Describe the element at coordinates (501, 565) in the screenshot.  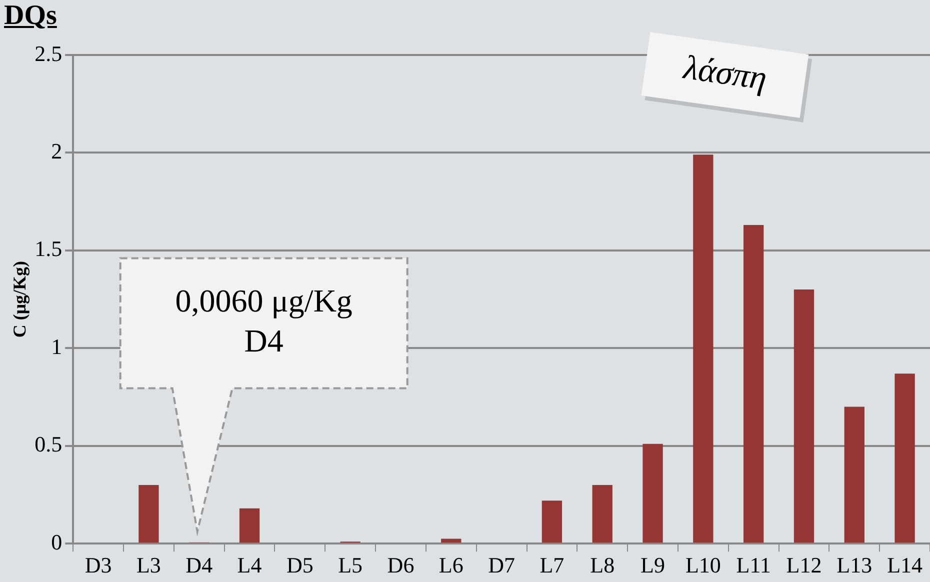
I see `x-tick-label: D7` at that location.